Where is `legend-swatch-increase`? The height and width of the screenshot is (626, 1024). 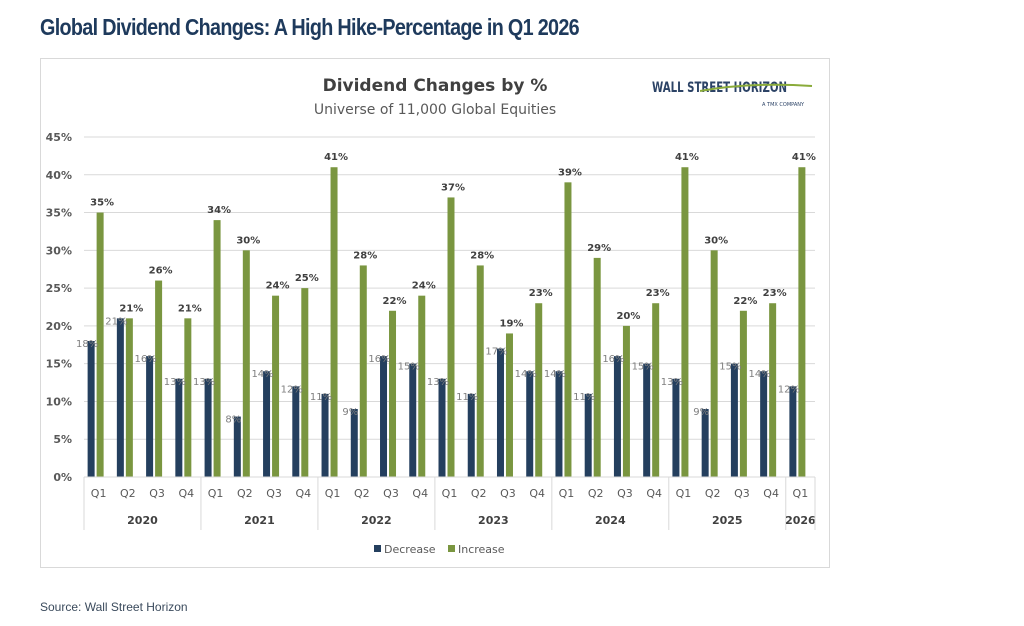
legend-swatch-increase is located at coordinates (451, 548).